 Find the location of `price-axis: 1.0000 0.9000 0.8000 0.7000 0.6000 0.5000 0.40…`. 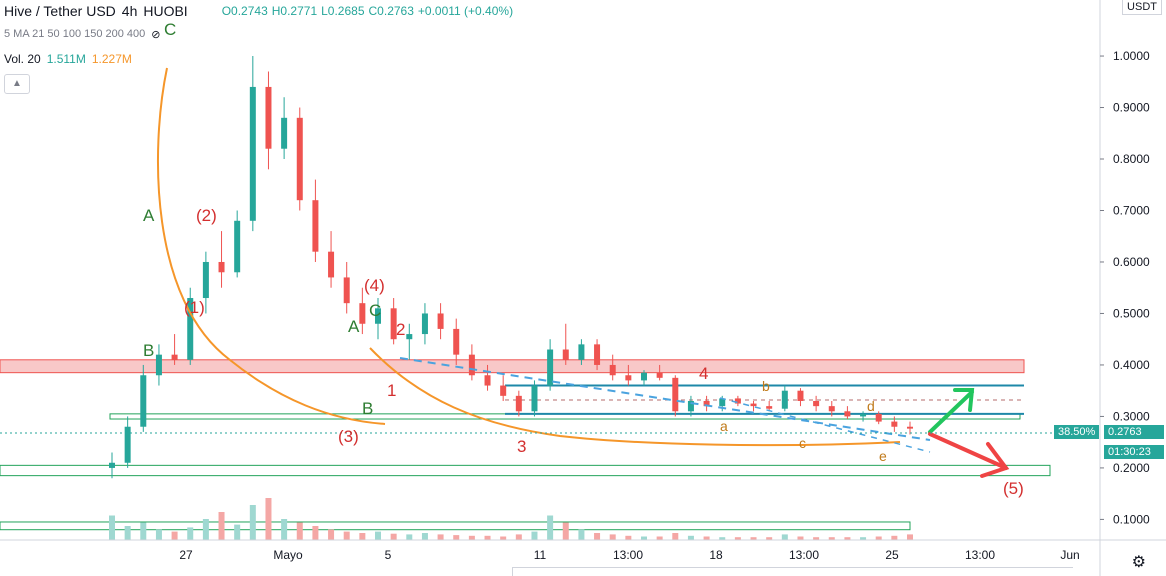

price-axis: 1.0000 0.9000 0.8000 0.7000 0.6000 0.5000 0.40… is located at coordinates (1125, 287).